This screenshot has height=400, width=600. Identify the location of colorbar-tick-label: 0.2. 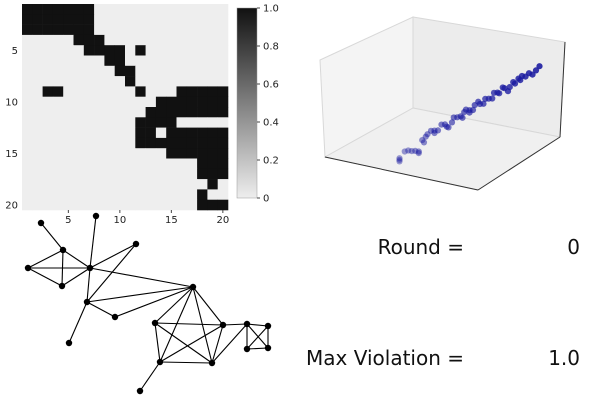
(271, 161).